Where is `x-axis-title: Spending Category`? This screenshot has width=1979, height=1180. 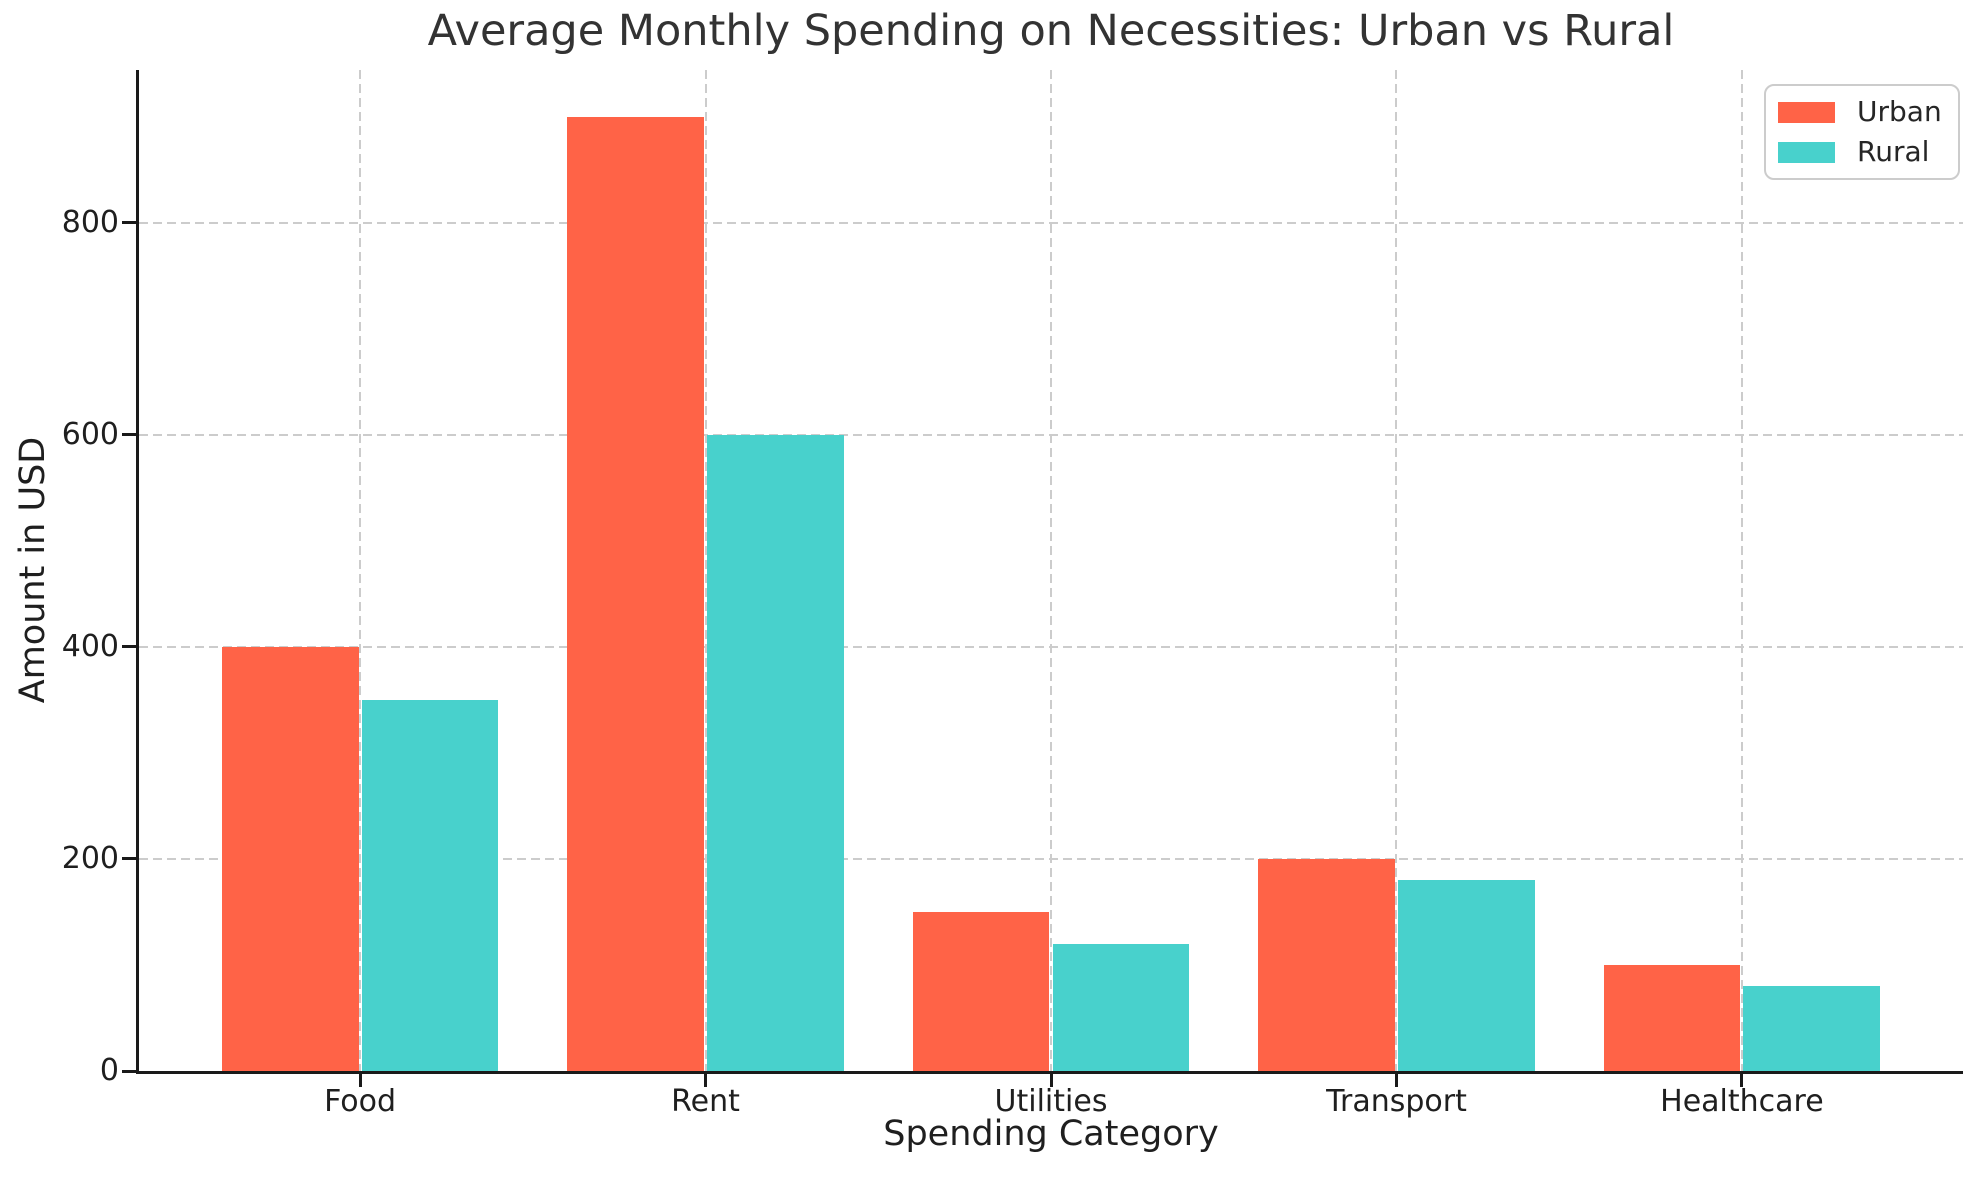
x-axis-title: Spending Category is located at coordinates (1051, 1134).